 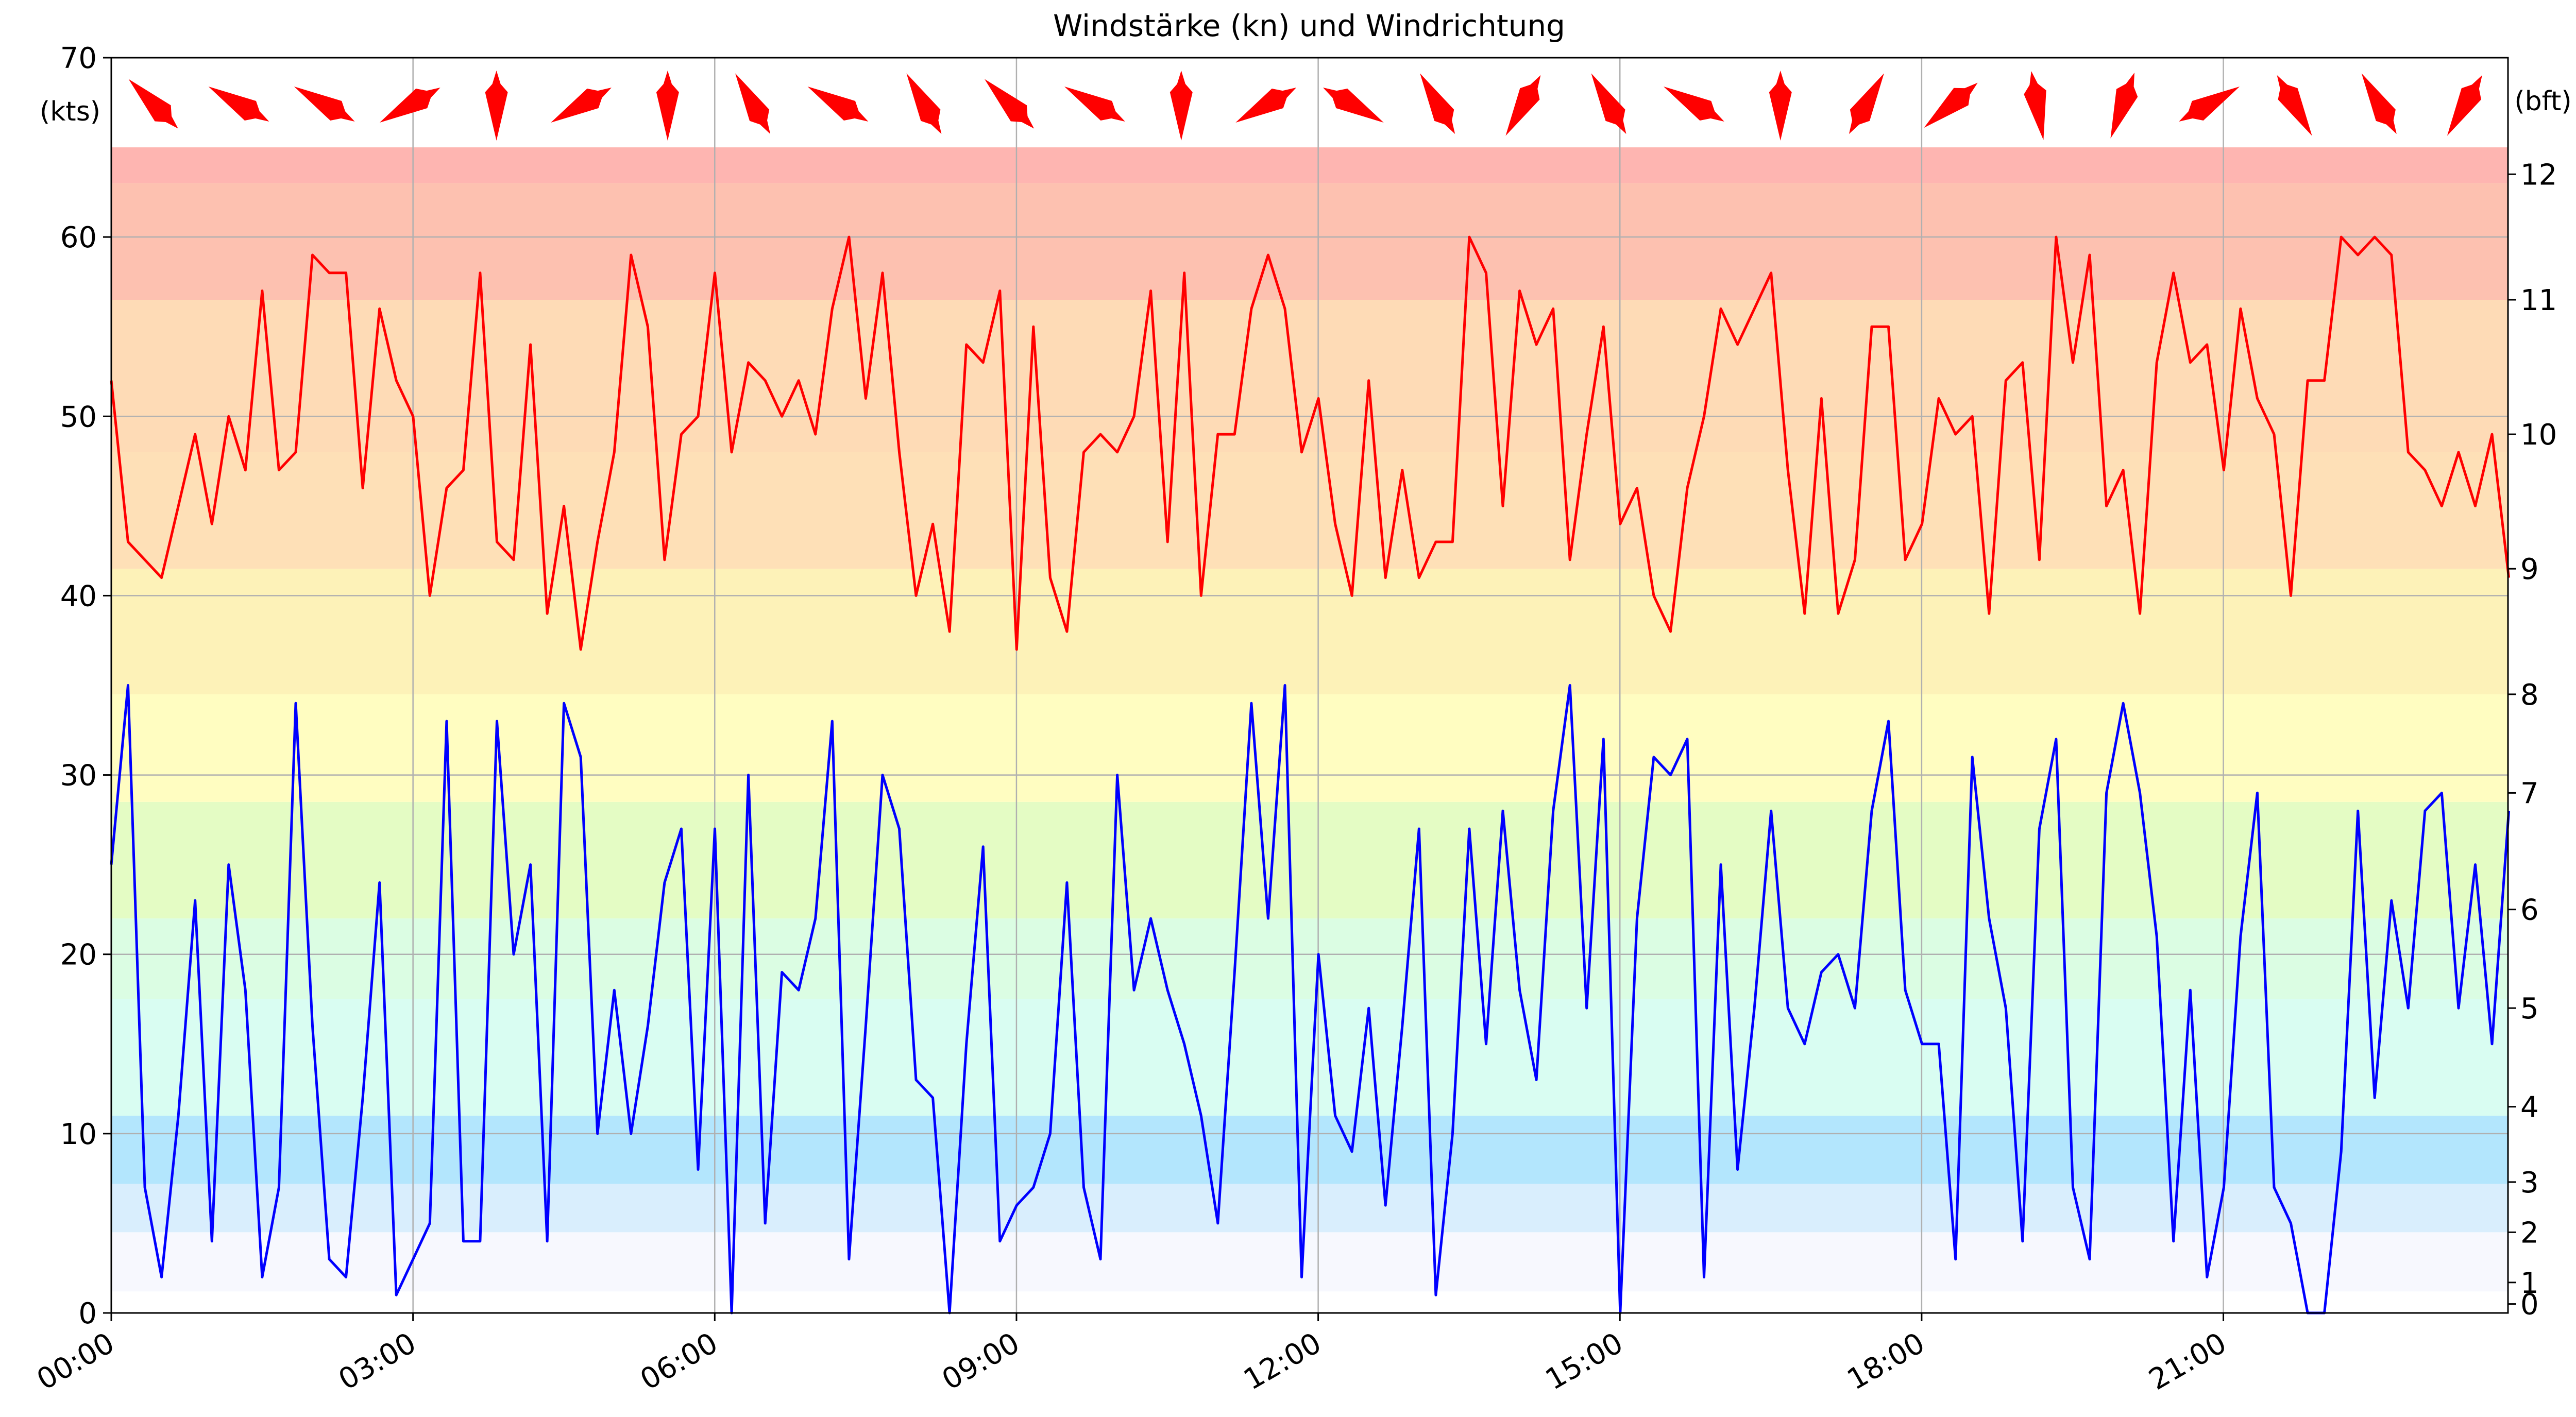 I want to click on wind-direction-arrows, so click(x=1305, y=106).